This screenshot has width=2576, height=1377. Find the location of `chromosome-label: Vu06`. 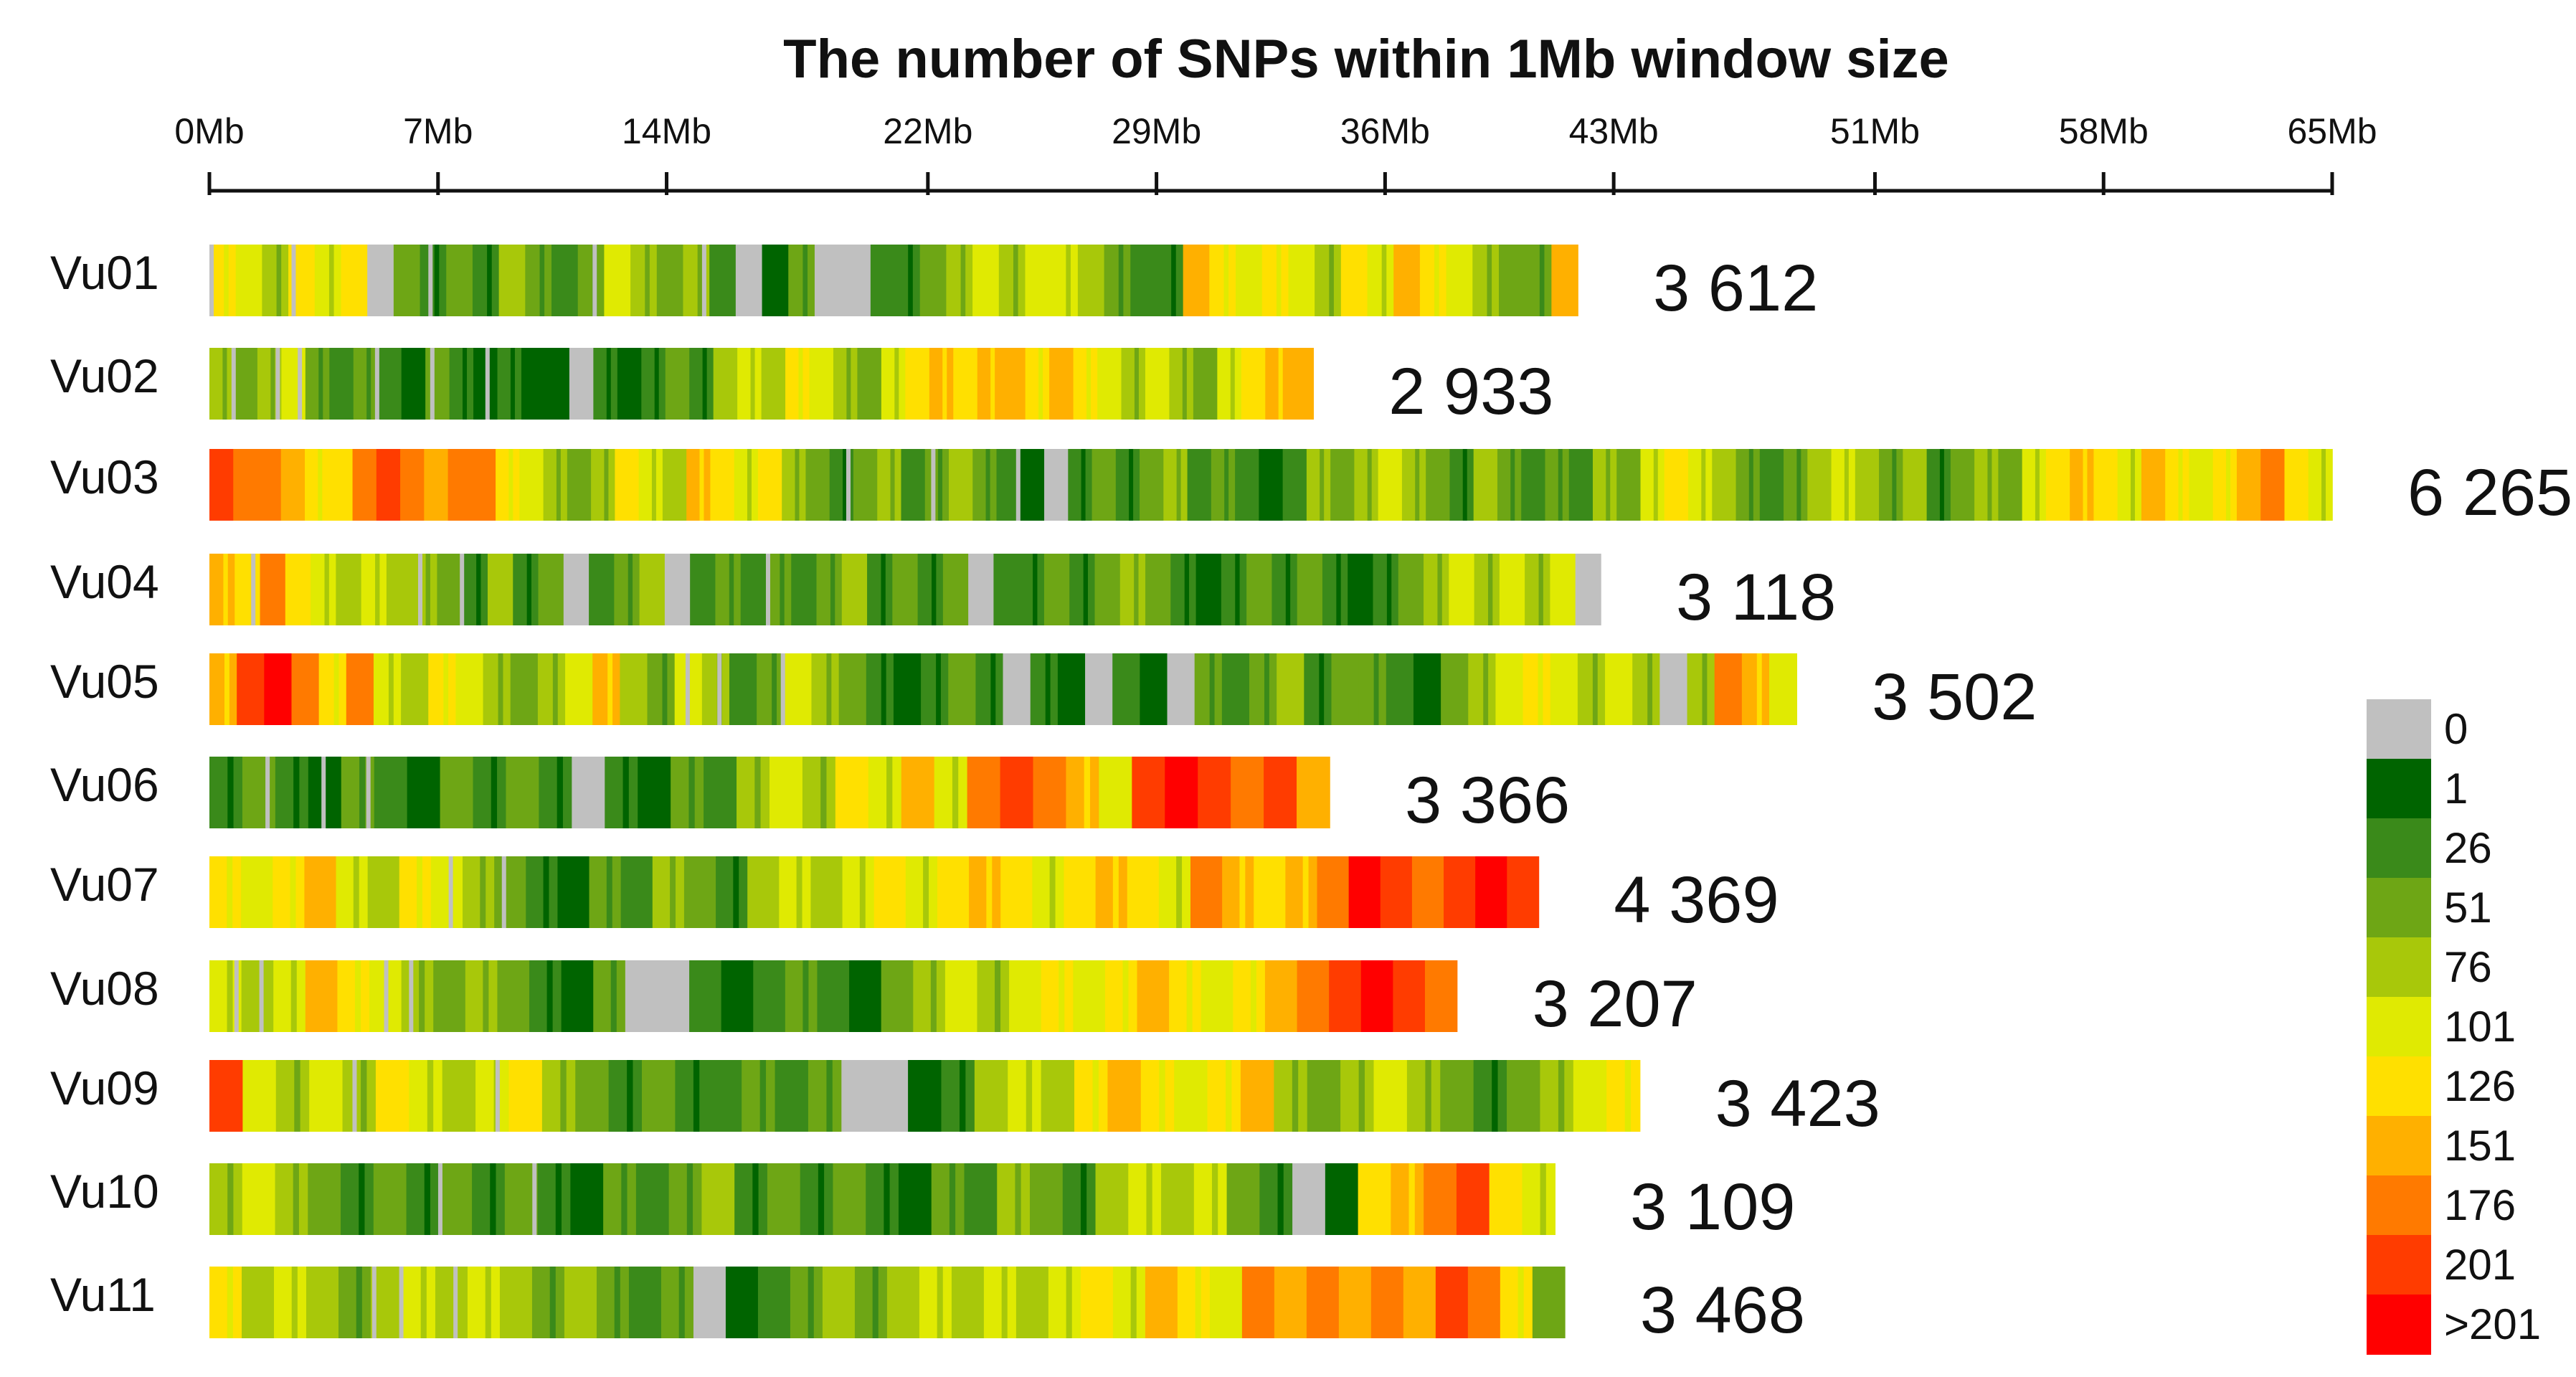

chromosome-label: Vu06 is located at coordinates (104, 784).